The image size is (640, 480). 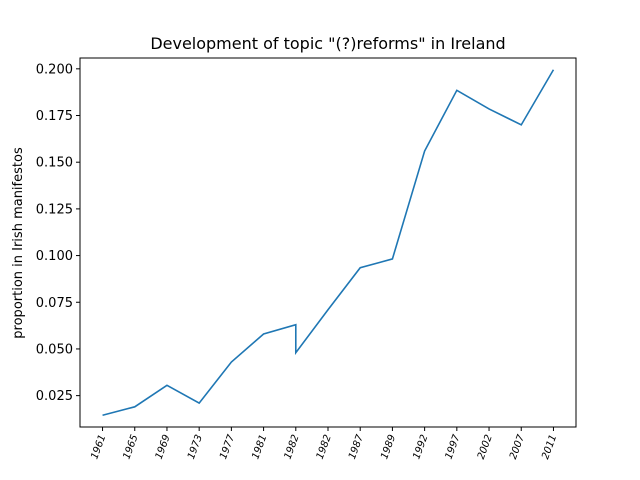 What do you see at coordinates (453, 447) in the screenshot?
I see `x-tick-label: 1997` at bounding box center [453, 447].